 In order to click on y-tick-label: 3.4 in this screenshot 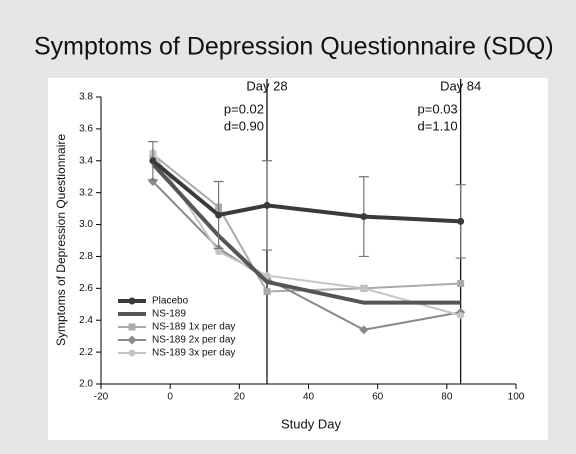, I will do `click(86, 160)`.